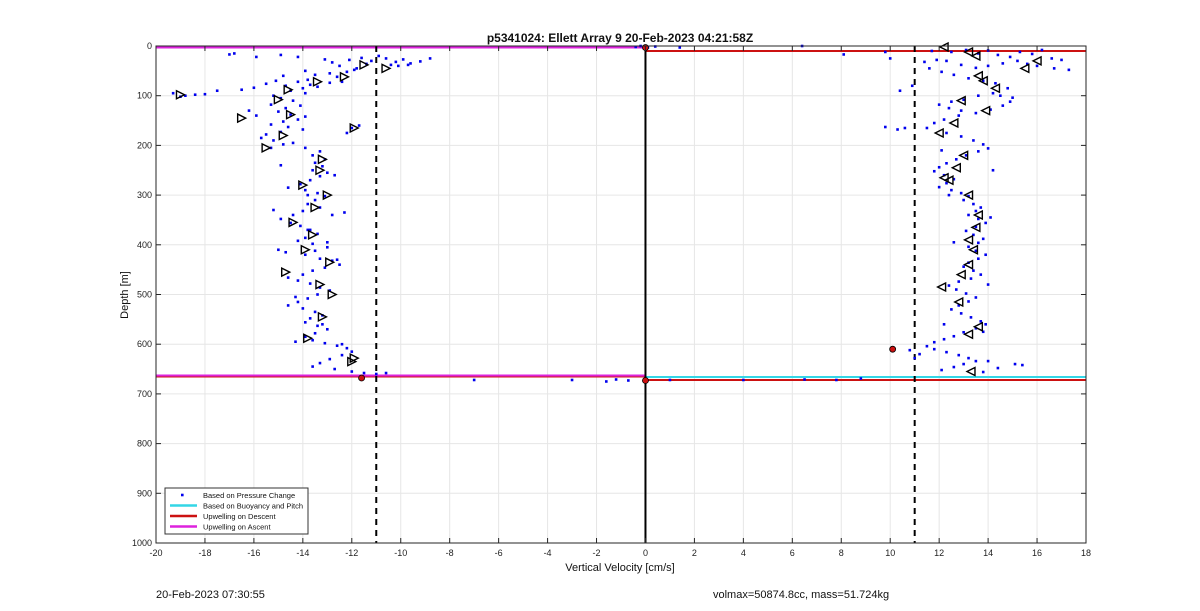 This screenshot has width=1200, height=611. I want to click on legend-label: Based on Buoyancy and Pitch, so click(253, 506).